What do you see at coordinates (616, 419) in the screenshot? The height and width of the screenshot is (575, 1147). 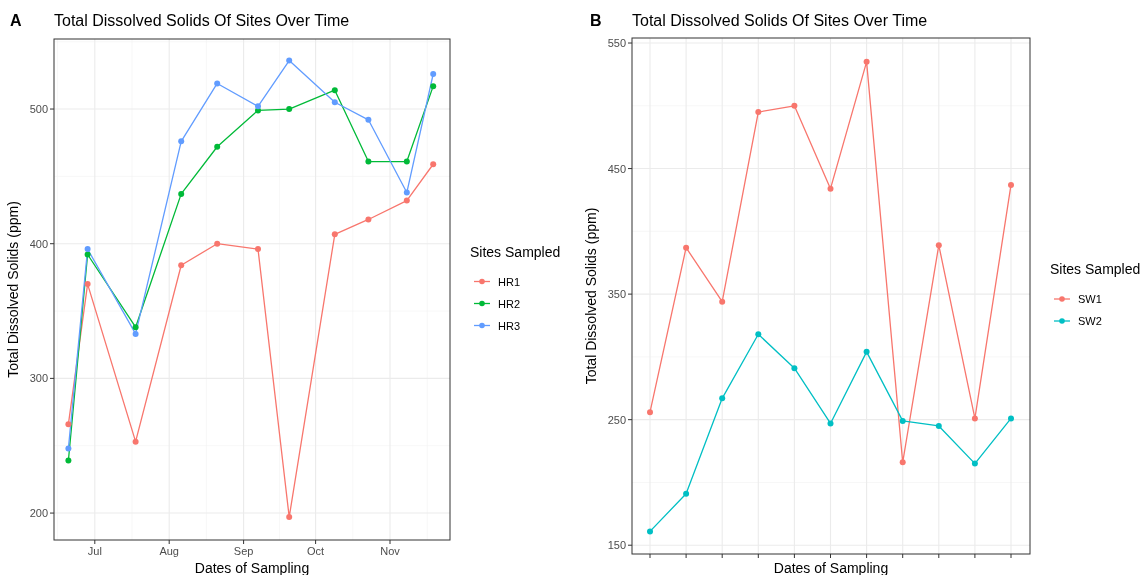 I see `y-tick-label: 250` at bounding box center [616, 419].